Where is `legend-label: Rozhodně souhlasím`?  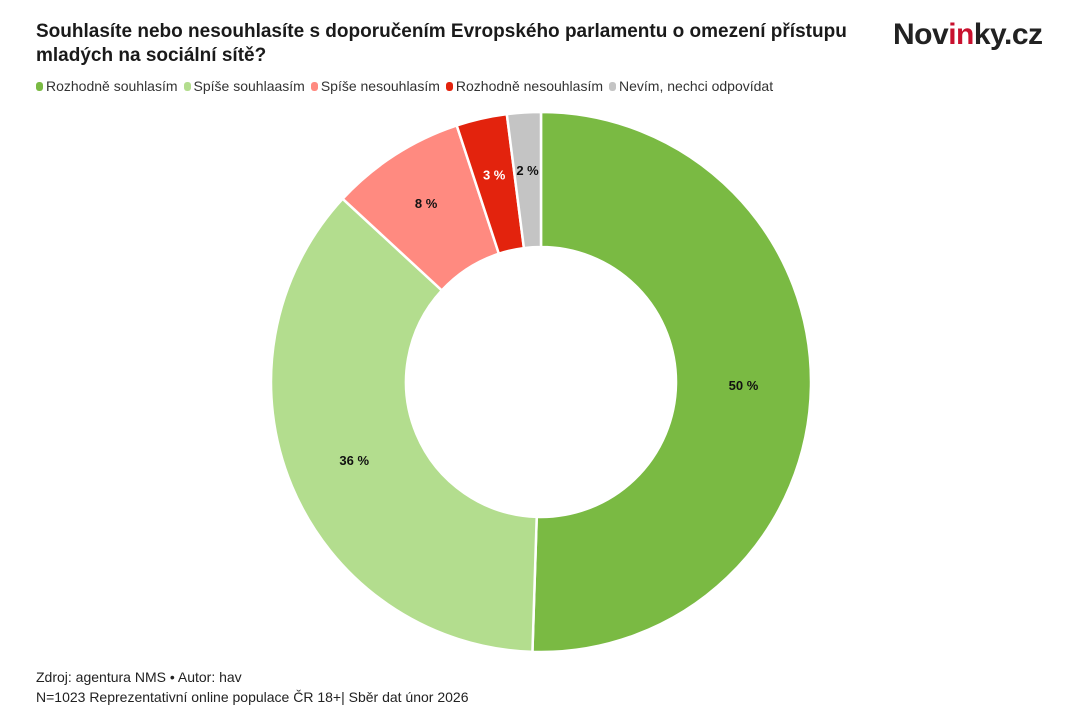
legend-label: Rozhodně souhlasím is located at coordinates (112, 86).